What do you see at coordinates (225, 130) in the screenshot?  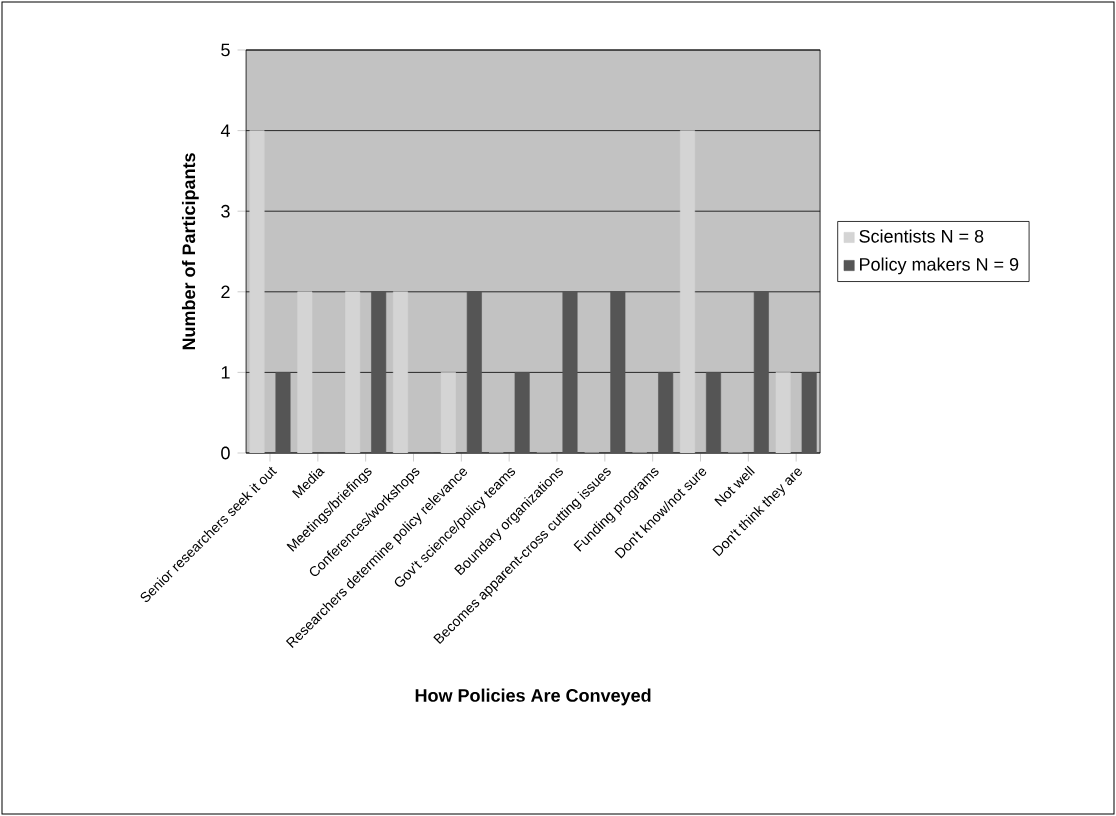 I see `y-tick-label: 4` at bounding box center [225, 130].